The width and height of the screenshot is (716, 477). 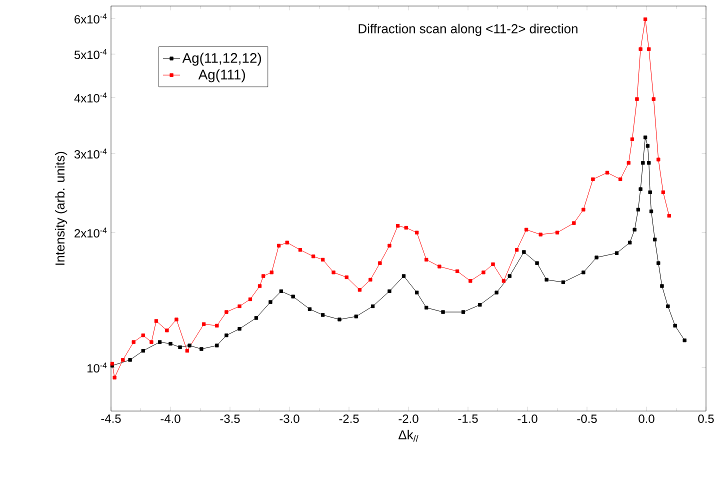 I want to click on y-tick-label: 5x10$^{-4}$, so click(x=90, y=54).